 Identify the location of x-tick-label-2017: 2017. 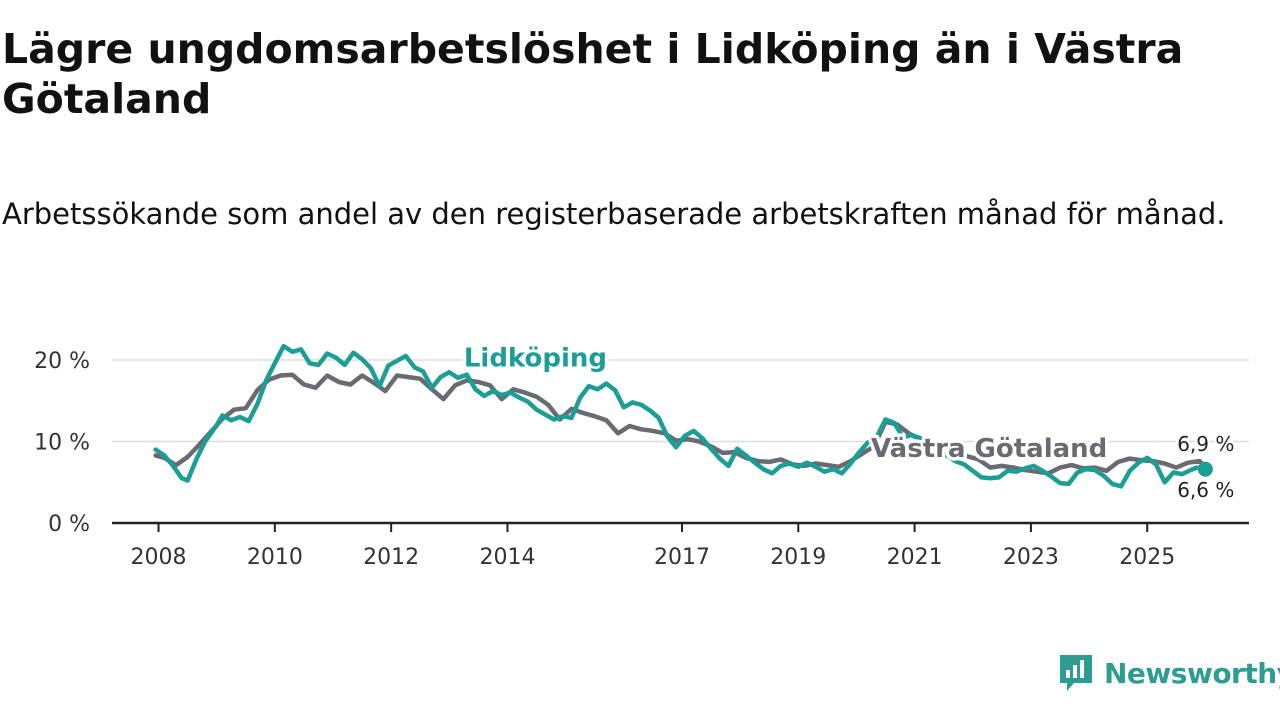
(682, 557).